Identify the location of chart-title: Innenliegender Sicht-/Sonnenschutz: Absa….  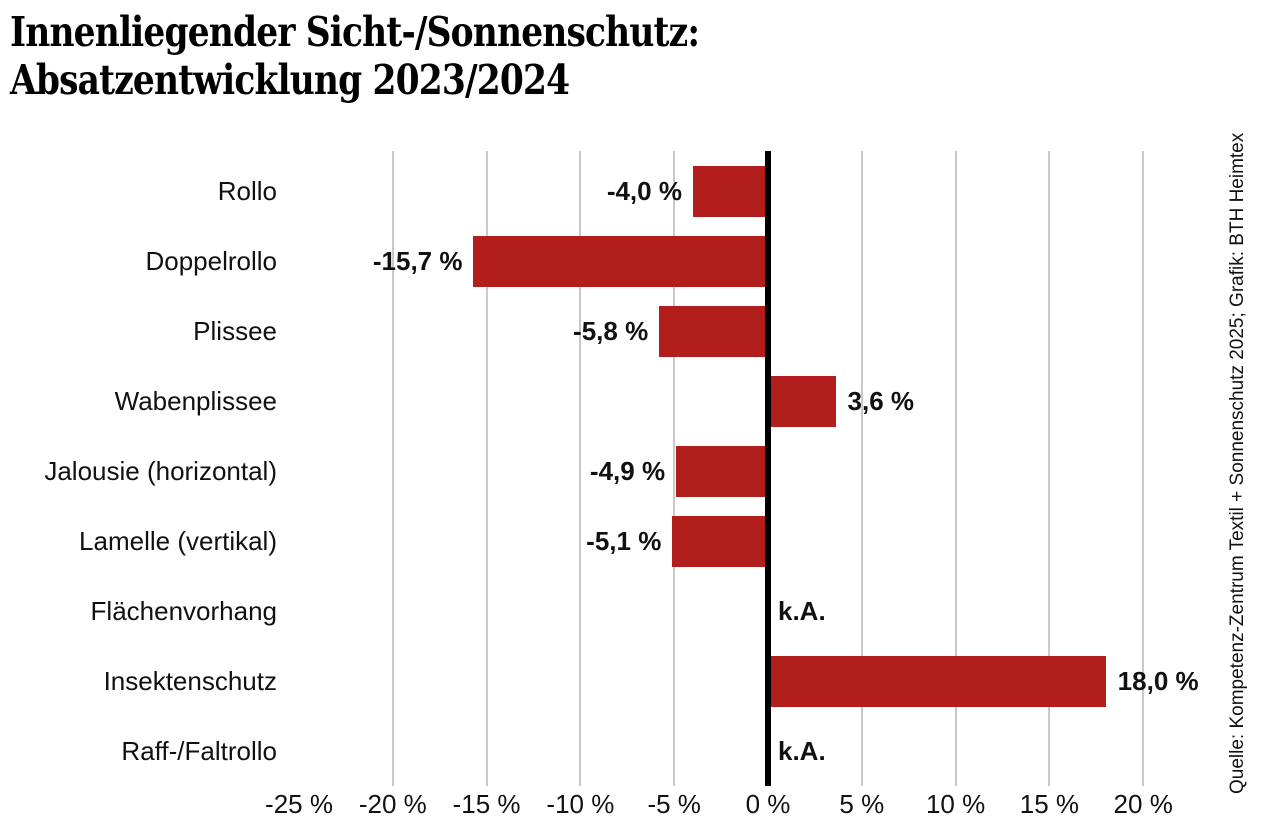
(355, 56).